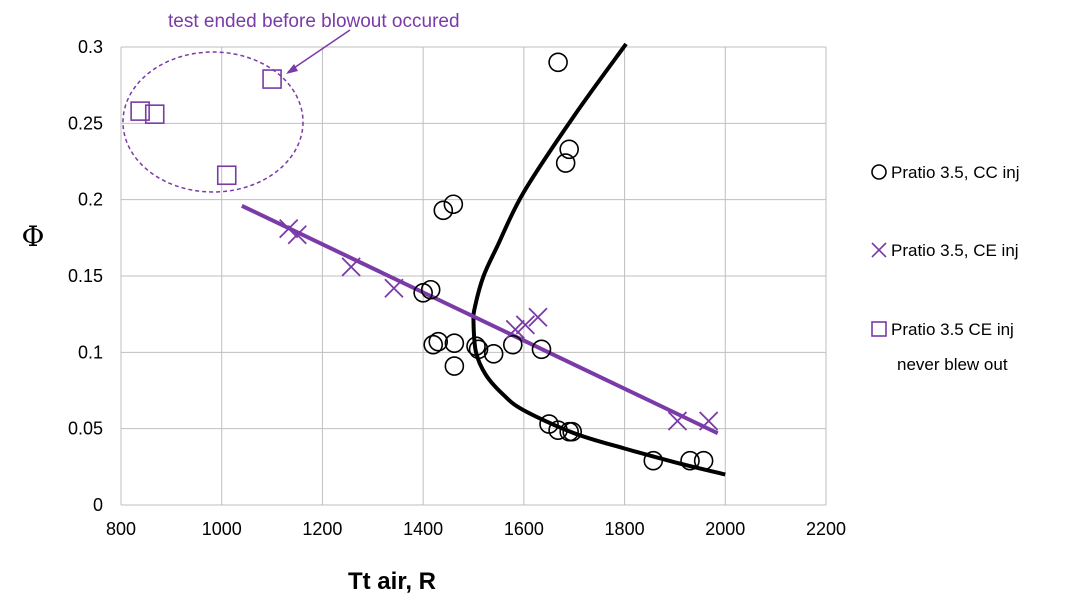 This screenshot has height=602, width=1078. I want to click on x-axis-title: Tt air, R, so click(392, 581).